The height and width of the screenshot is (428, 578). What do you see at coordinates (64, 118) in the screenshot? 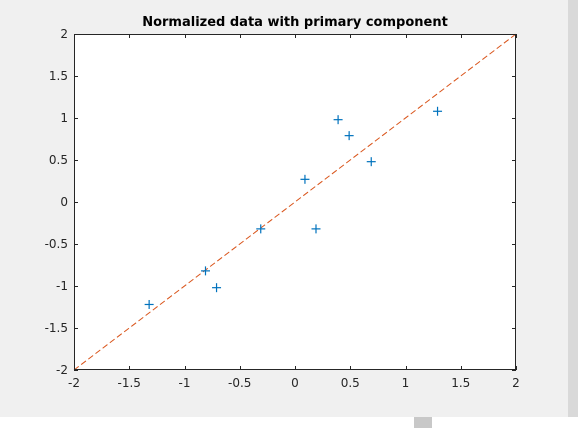
I see `y-tick-label: 1` at bounding box center [64, 118].